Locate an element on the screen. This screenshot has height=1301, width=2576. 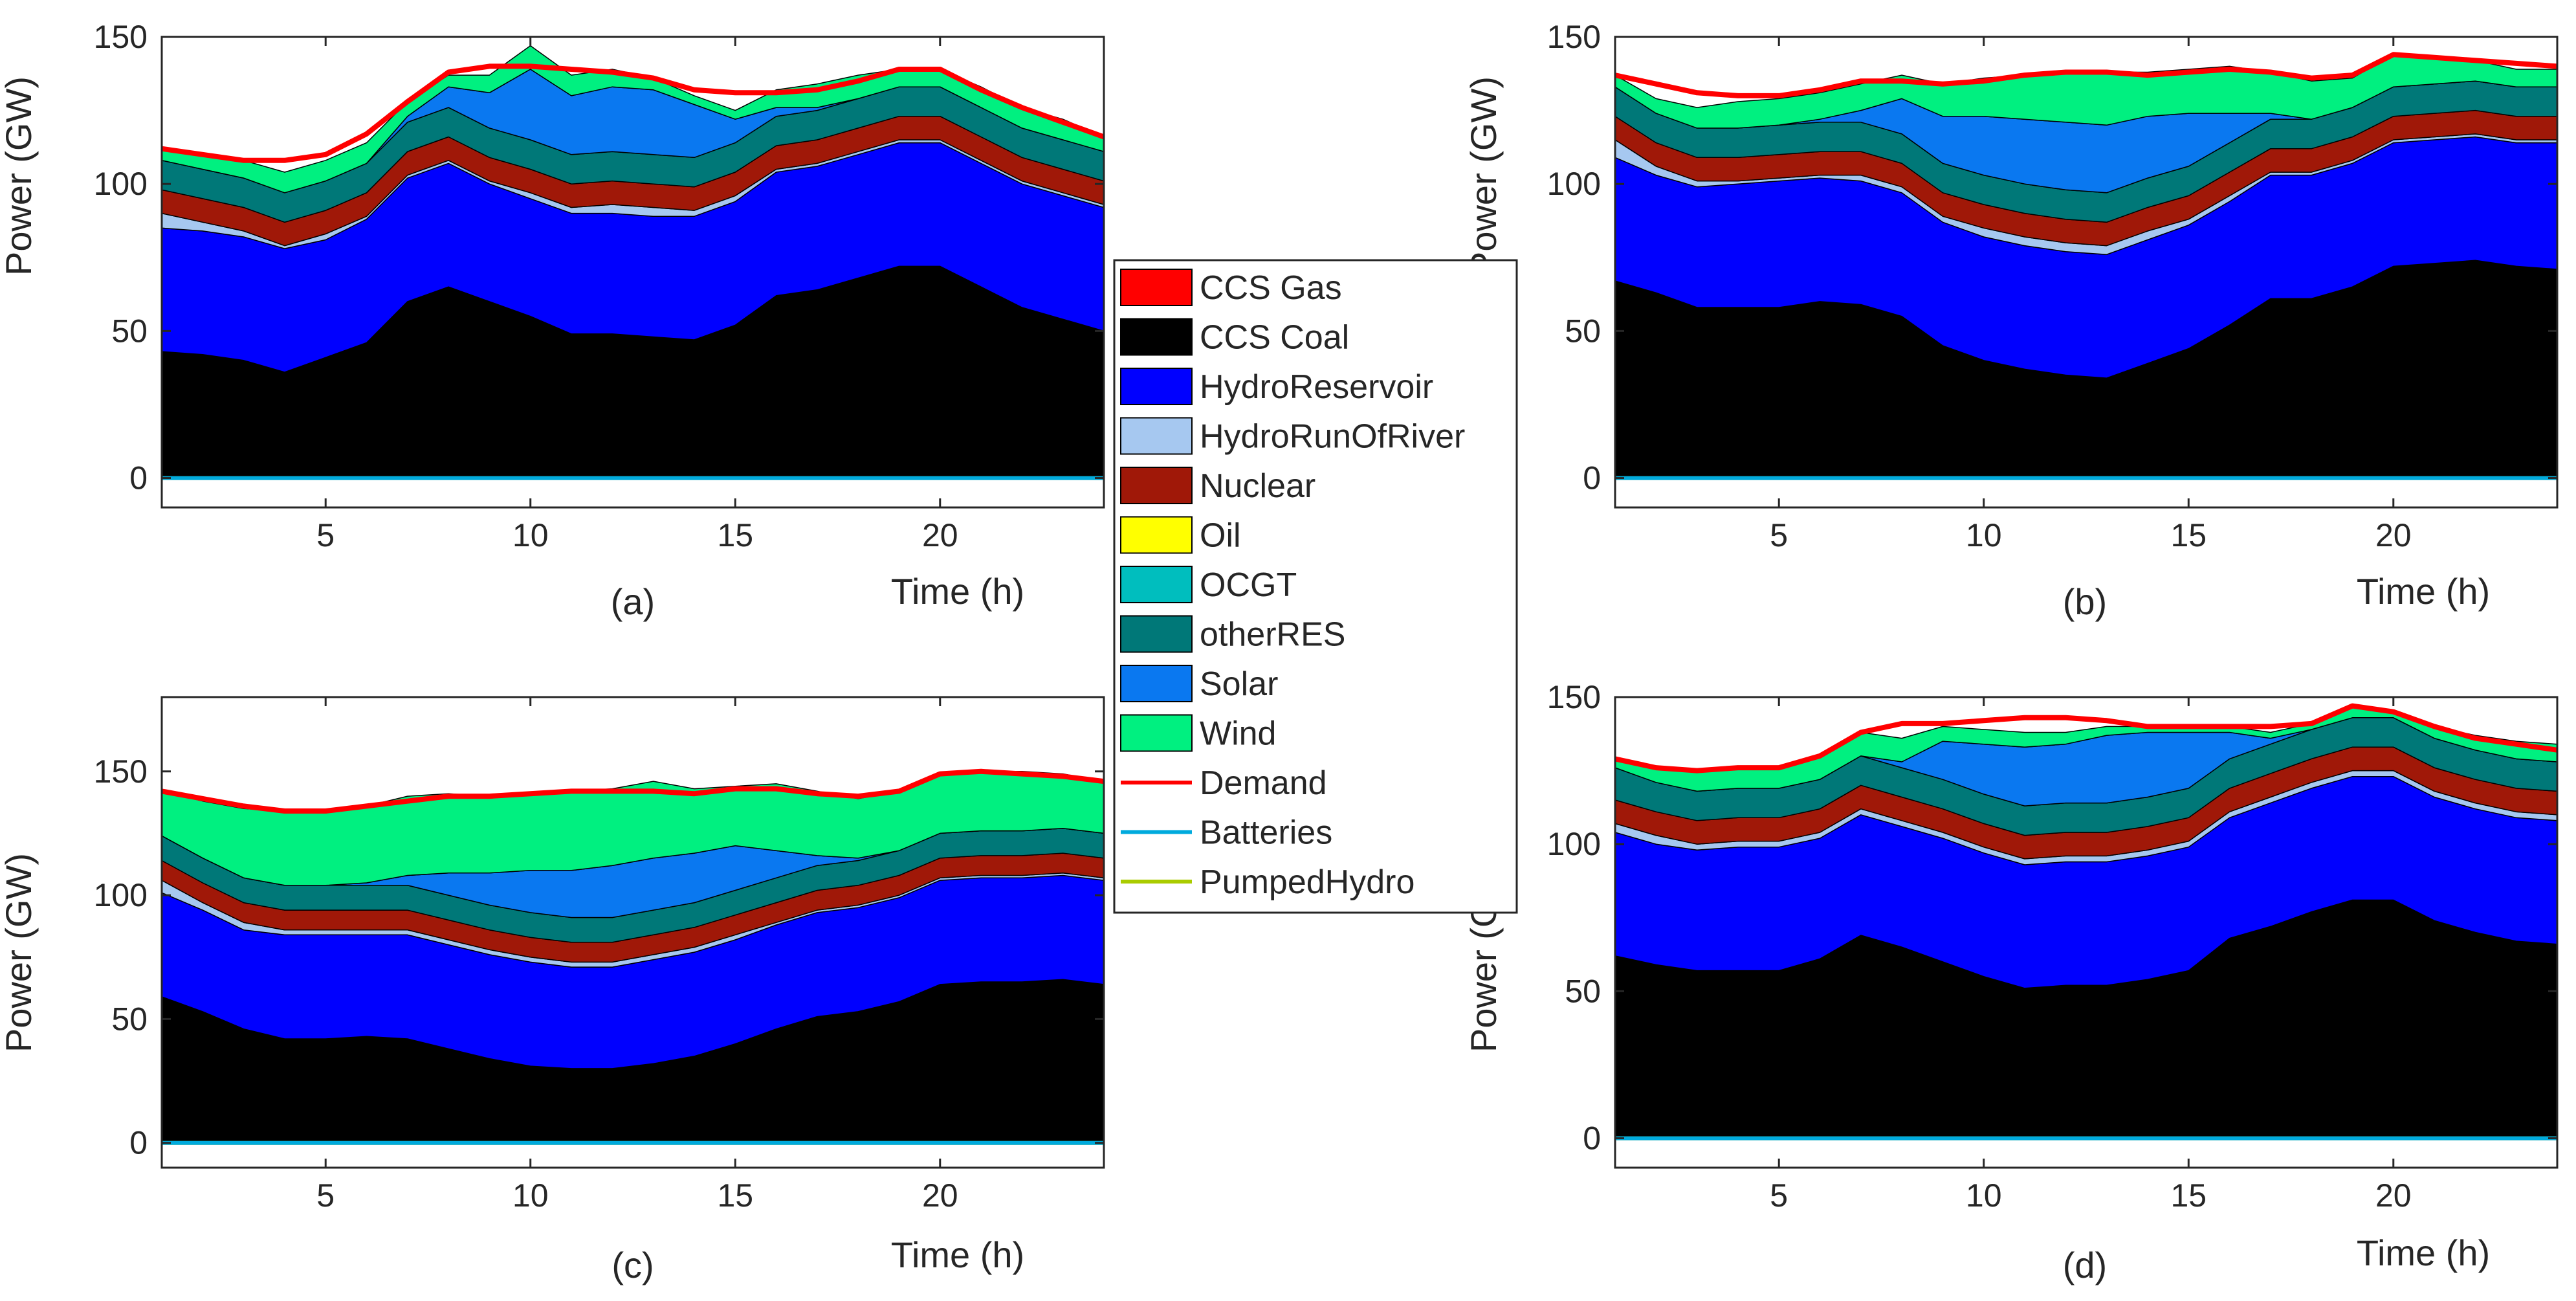
panel-a-xtick-label: 10 is located at coordinates (530, 535).